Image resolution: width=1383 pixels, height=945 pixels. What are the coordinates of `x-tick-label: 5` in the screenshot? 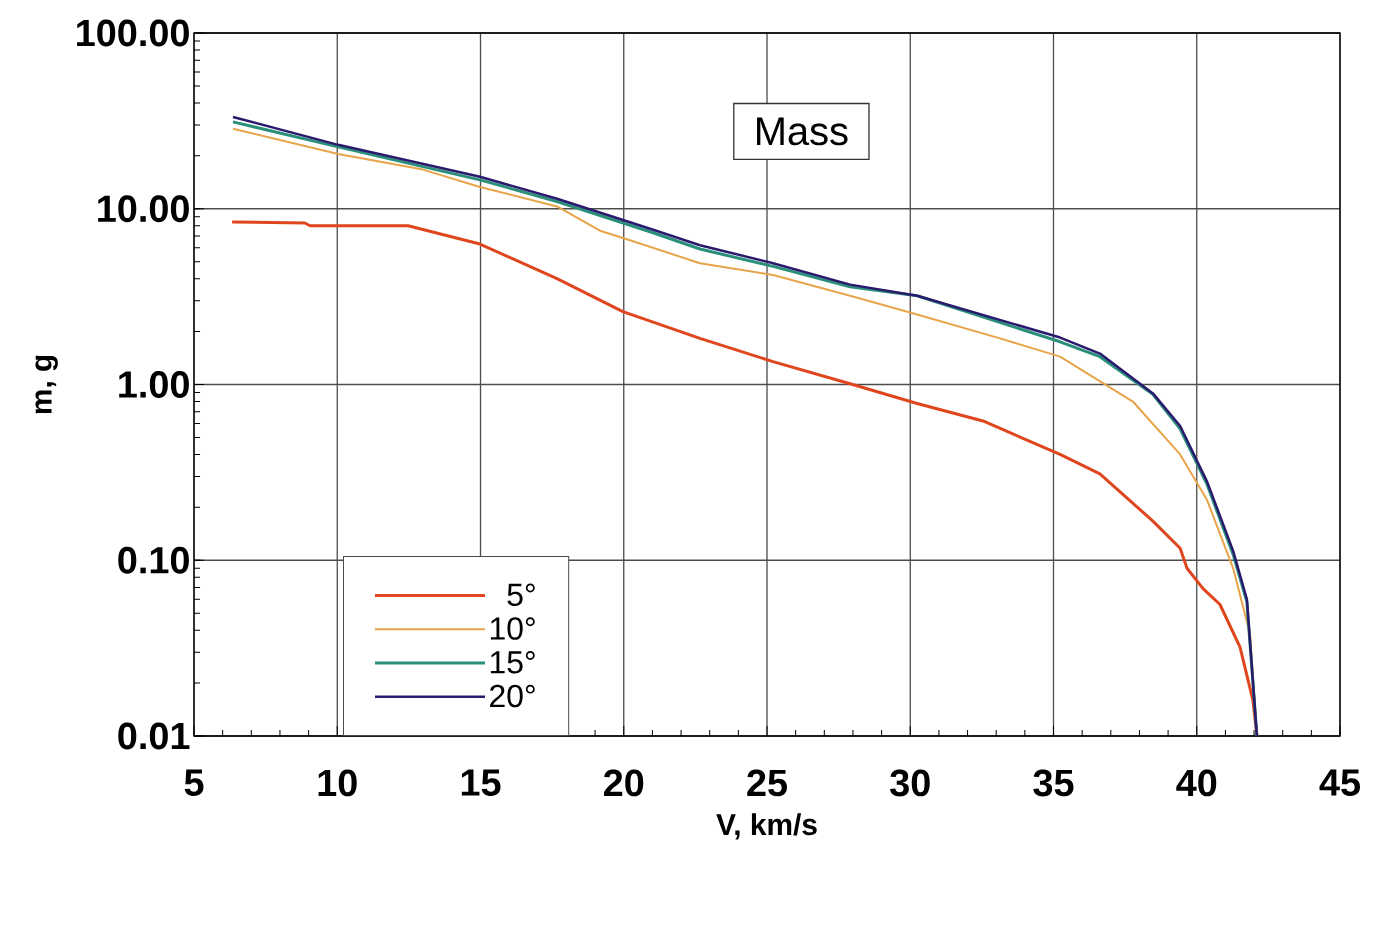 It's located at (194, 782).